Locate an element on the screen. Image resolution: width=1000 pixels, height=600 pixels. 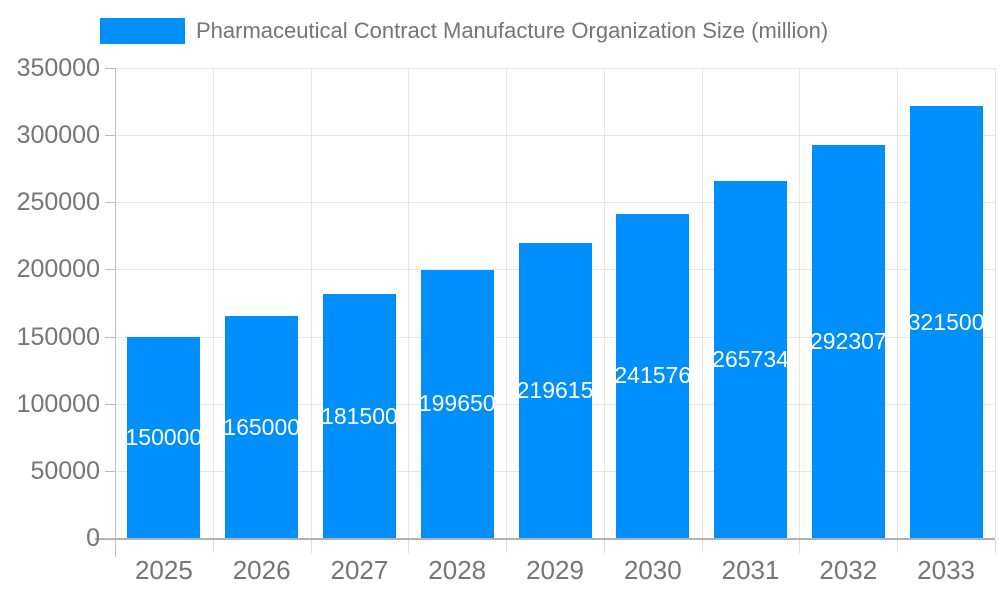
x-axis-tick-label: 2032 is located at coordinates (848, 570).